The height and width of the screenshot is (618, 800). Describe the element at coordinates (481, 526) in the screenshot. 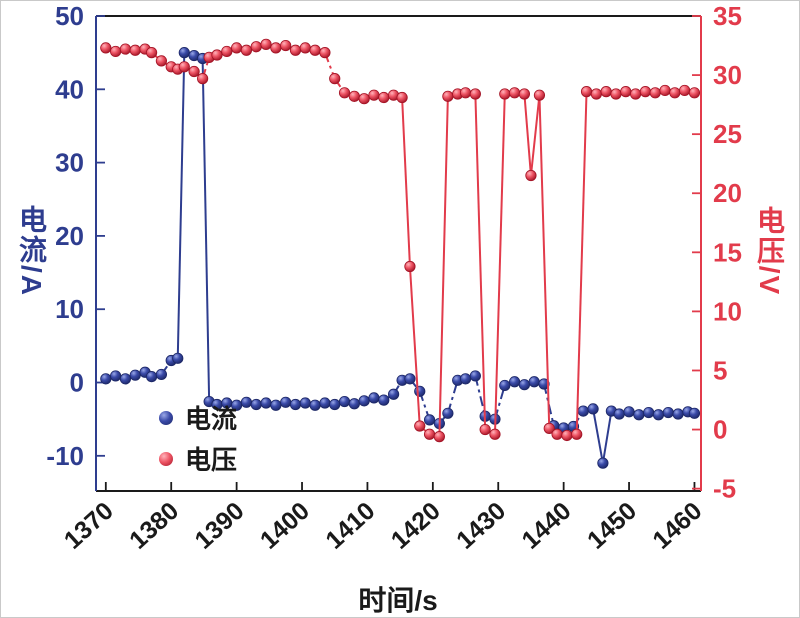

I see `svg-text: 1430` at that location.